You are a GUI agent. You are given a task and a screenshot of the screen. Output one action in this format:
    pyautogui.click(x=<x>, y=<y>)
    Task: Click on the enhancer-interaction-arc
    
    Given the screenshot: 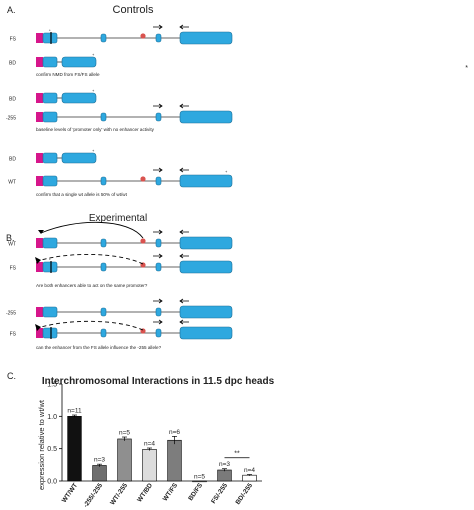 What is the action you would take?
    pyautogui.click(x=92, y=230)
    